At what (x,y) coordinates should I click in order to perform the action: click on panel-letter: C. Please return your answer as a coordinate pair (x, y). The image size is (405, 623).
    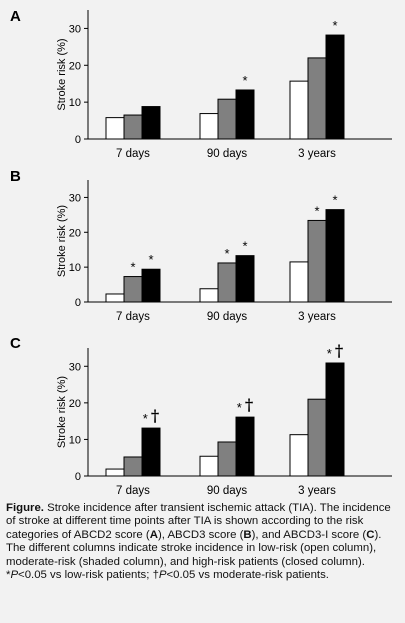
    Looking at the image, I should click on (15, 343).